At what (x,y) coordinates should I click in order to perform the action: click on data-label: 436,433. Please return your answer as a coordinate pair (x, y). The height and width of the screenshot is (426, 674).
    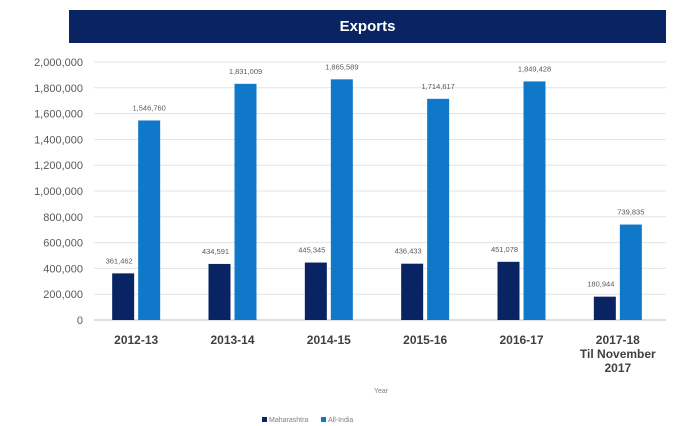
    Looking at the image, I should click on (408, 251).